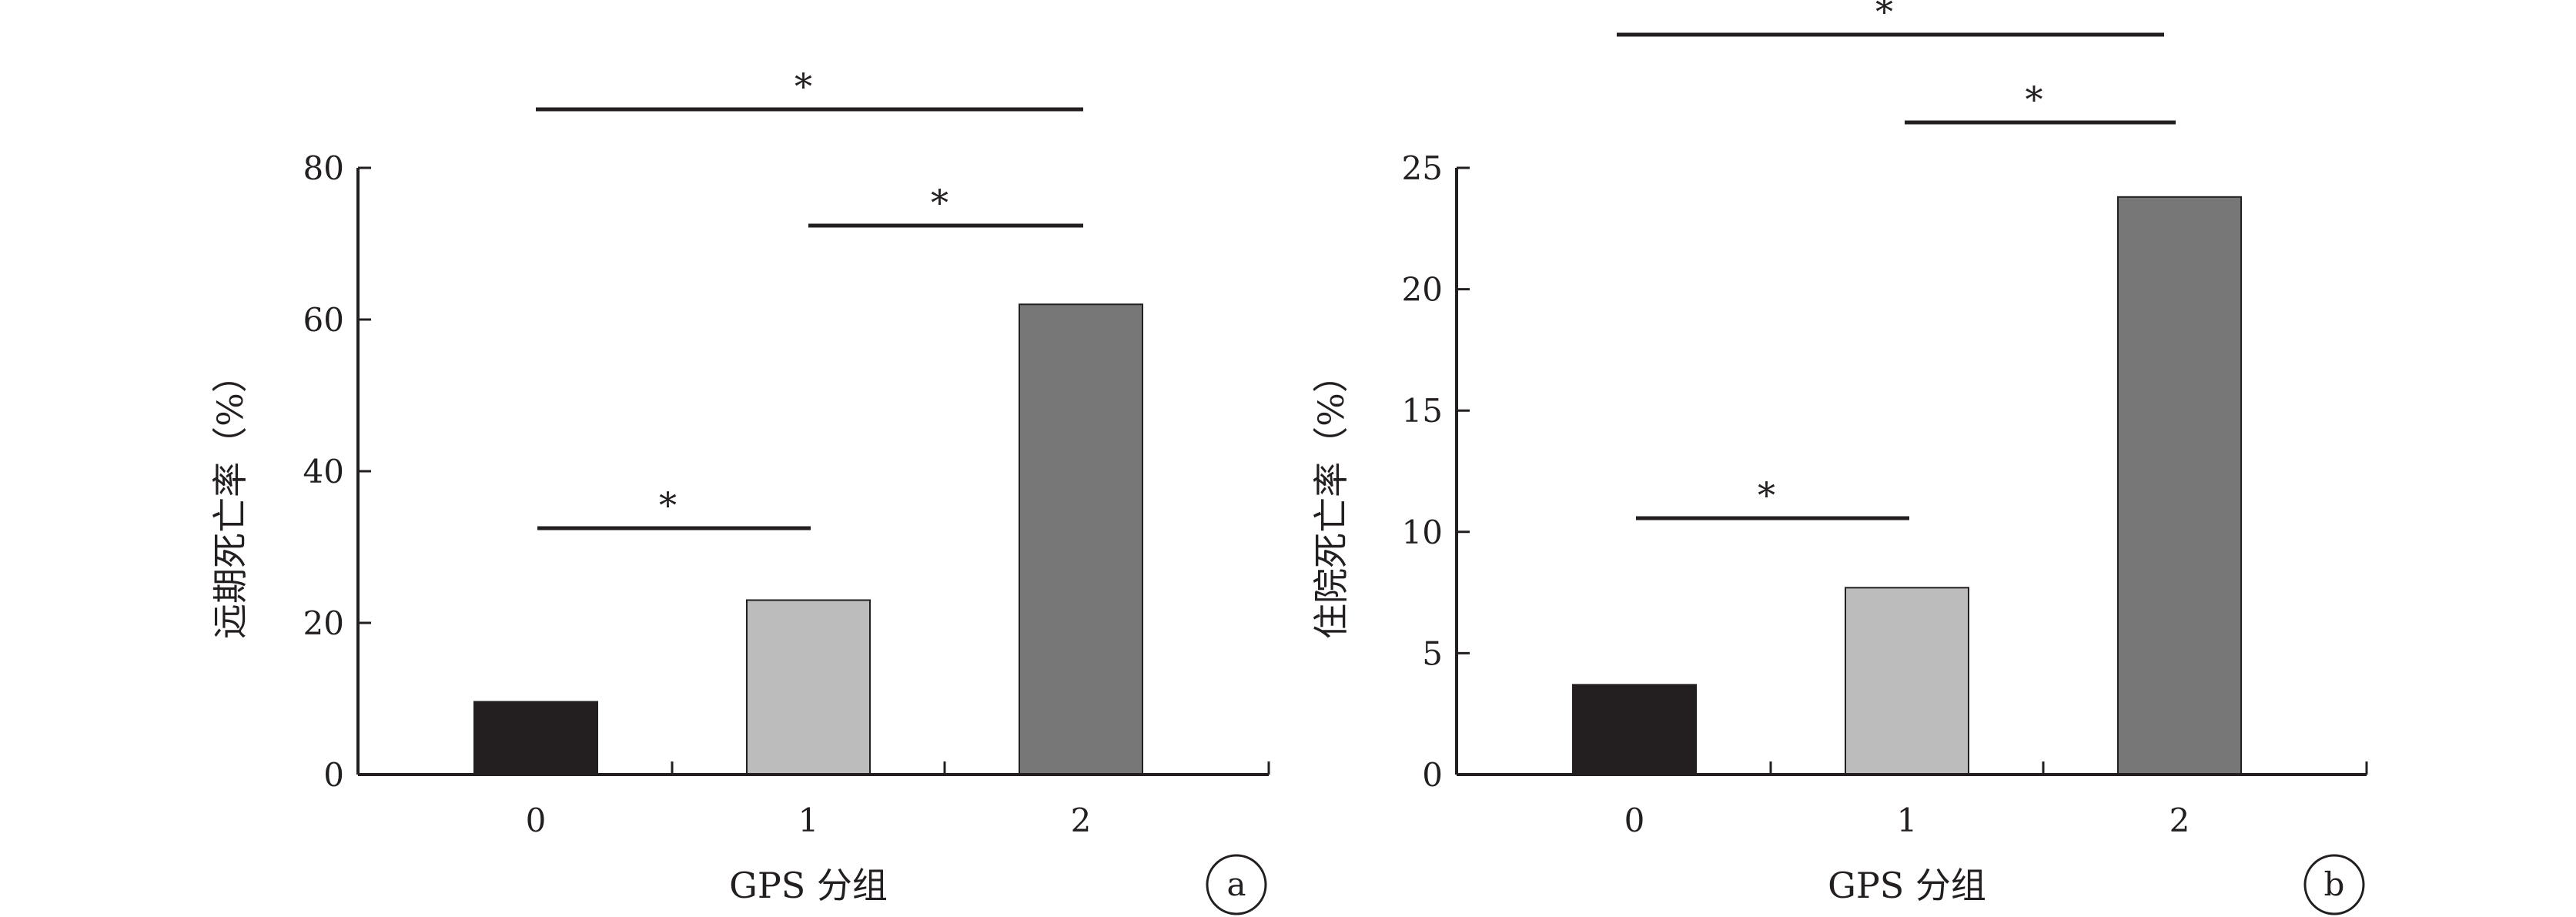 This screenshot has width=2576, height=917. I want to click on panel-letter-a: a, so click(1236, 884).